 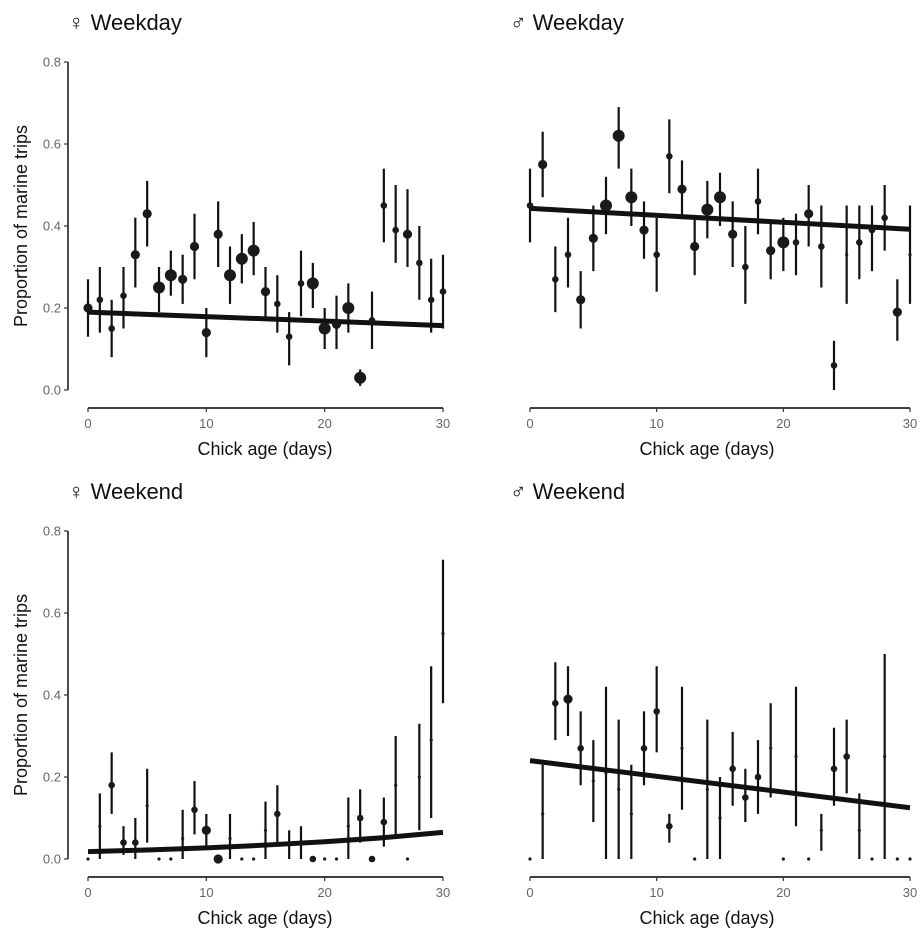 I want to click on panel-title: ♂ Weekday, so click(x=567, y=22).